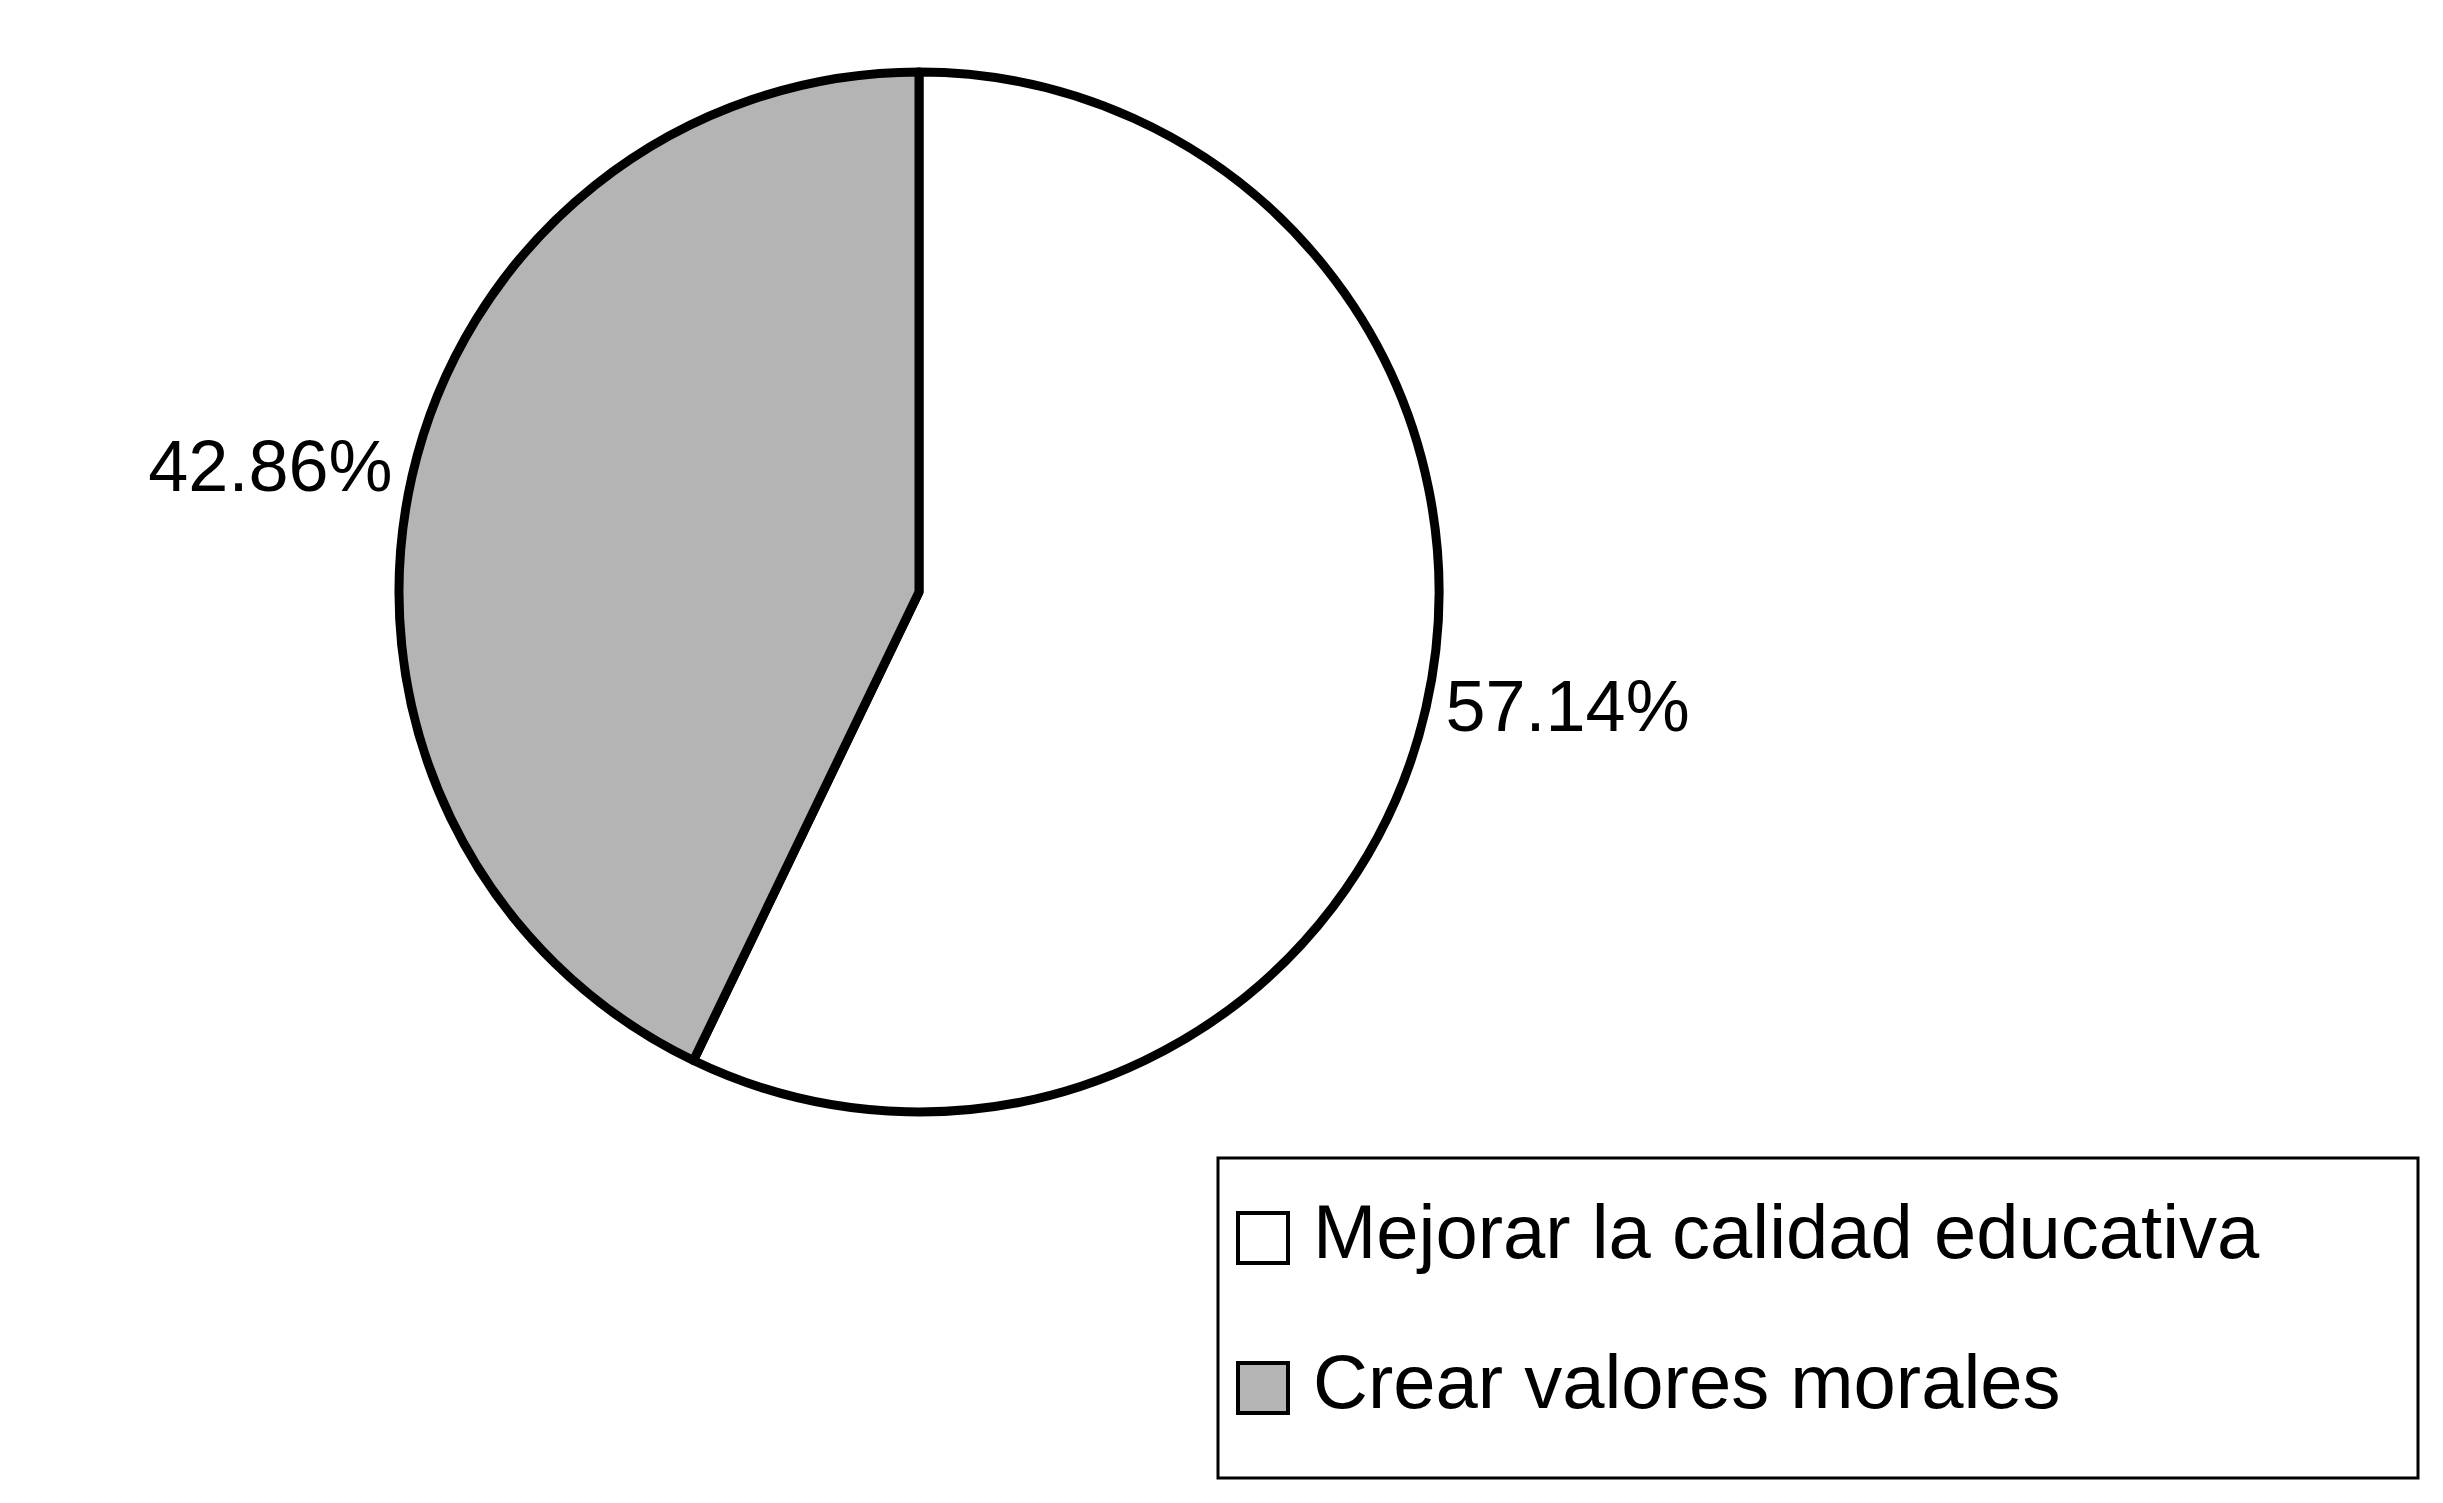 The width and height of the screenshot is (2443, 1503). Describe the element at coordinates (1687, 1382) in the screenshot. I see `legend-label: Crear valores morales` at that location.